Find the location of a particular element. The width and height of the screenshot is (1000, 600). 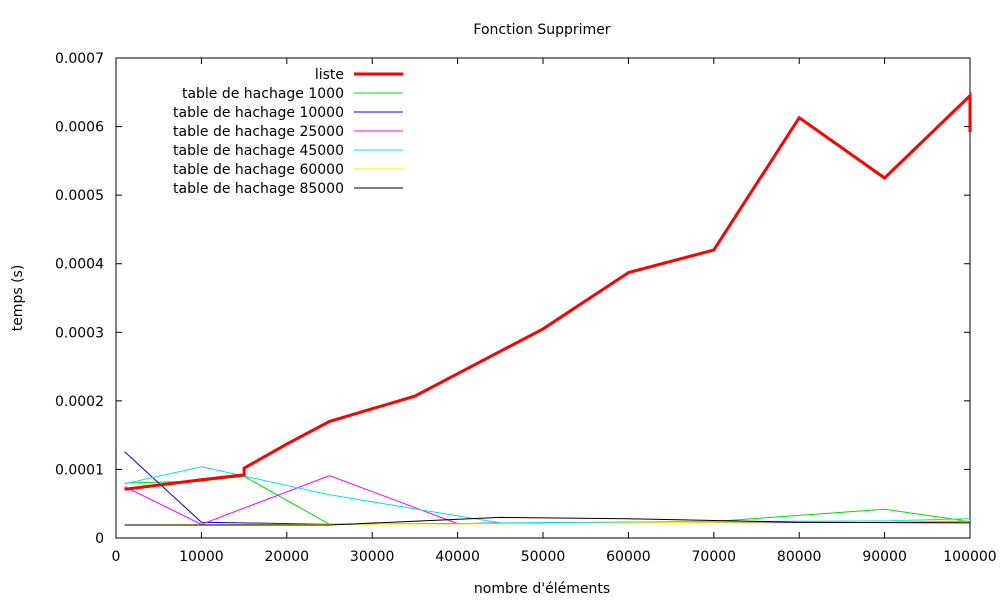

y-tick-label: 0.0003 is located at coordinates (79, 333).